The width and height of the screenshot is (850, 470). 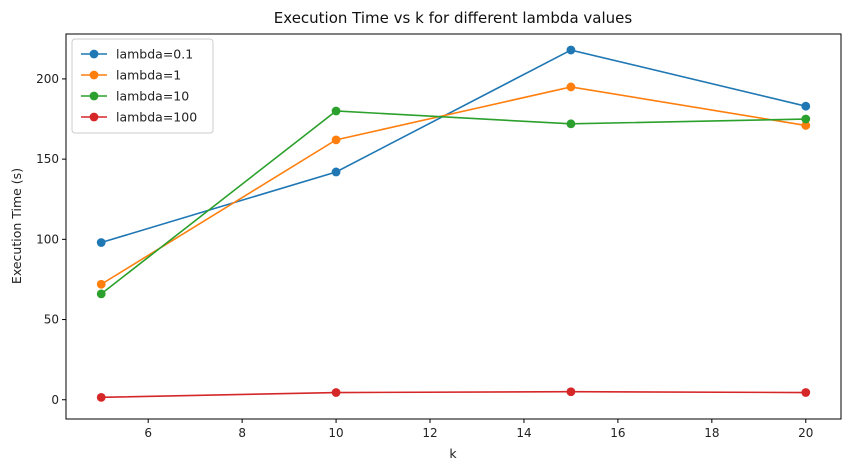 I want to click on legend-label: lambda=1, so click(x=148, y=75).